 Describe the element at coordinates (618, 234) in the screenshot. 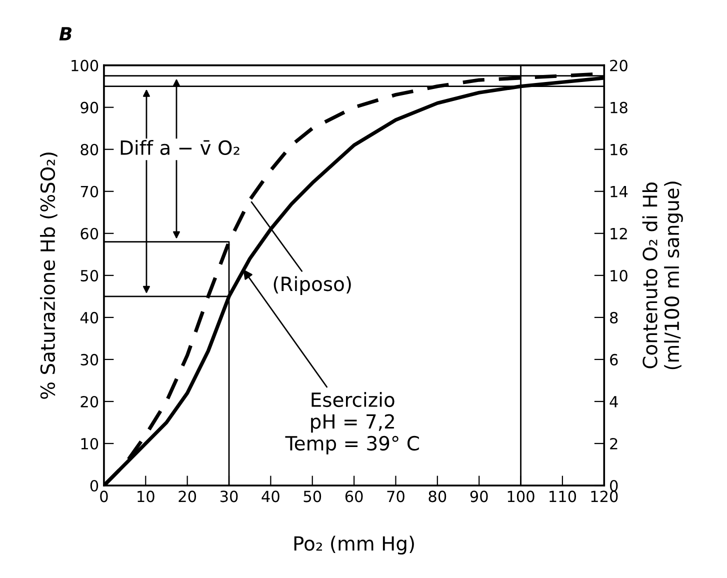

I see `y2-tick-label: 12` at that location.